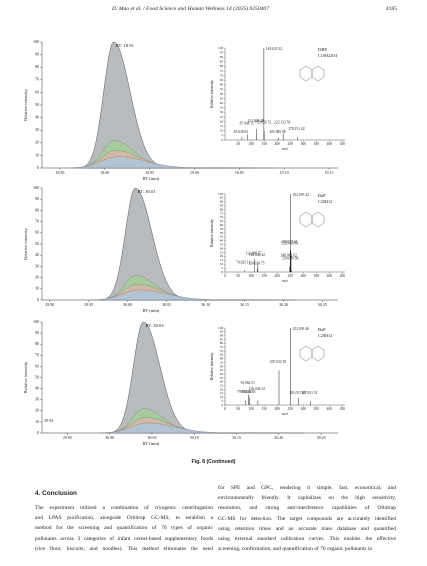 Image resolution: width=427 pixels, height=566 pixels. I want to click on x-tick-label: 30.20, so click(283, 304).